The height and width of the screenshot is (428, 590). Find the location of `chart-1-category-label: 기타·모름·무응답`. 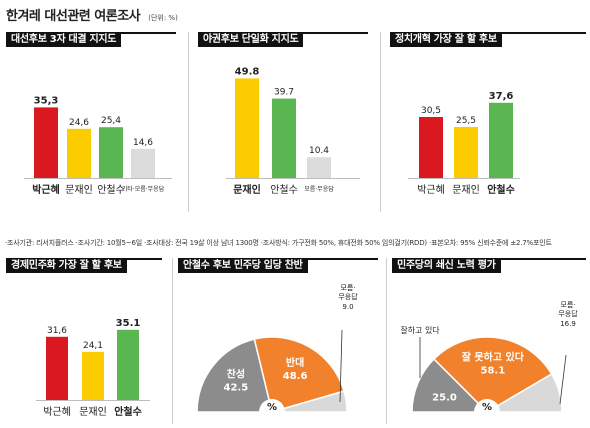

chart-1-category-label: 기타·모름·무응답 is located at coordinates (143, 189).